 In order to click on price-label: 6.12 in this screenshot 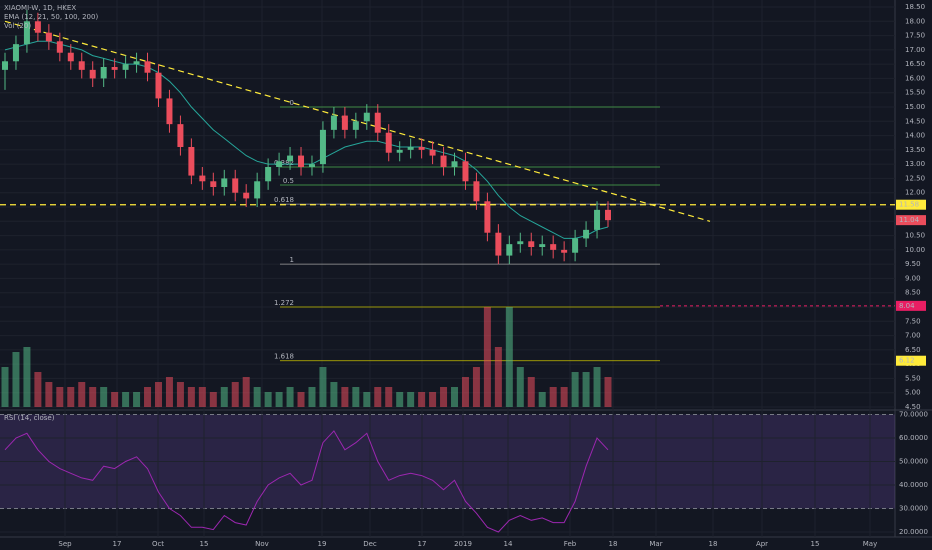, I will do `click(907, 361)`.